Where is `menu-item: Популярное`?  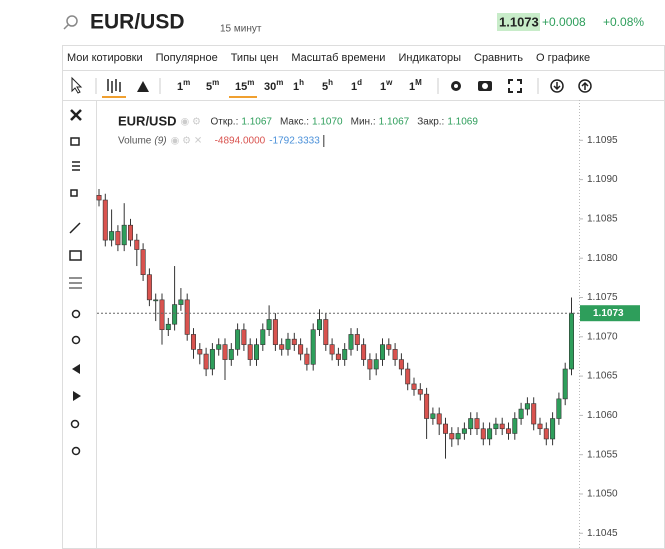 menu-item: Популярное is located at coordinates (187, 58).